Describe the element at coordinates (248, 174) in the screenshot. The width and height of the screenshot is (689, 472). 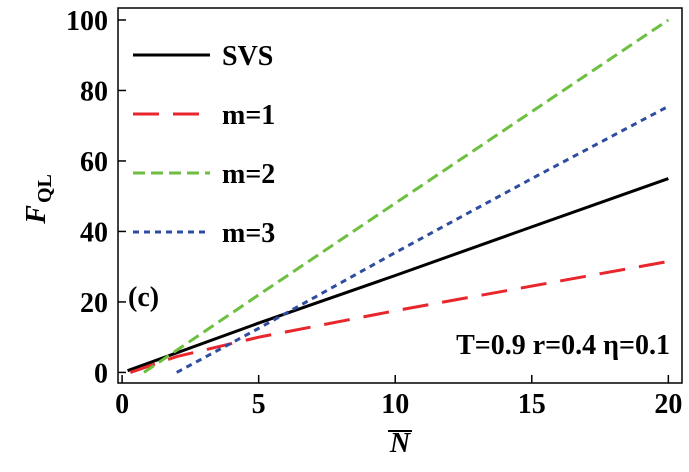
I see `legend-label: m=2` at that location.